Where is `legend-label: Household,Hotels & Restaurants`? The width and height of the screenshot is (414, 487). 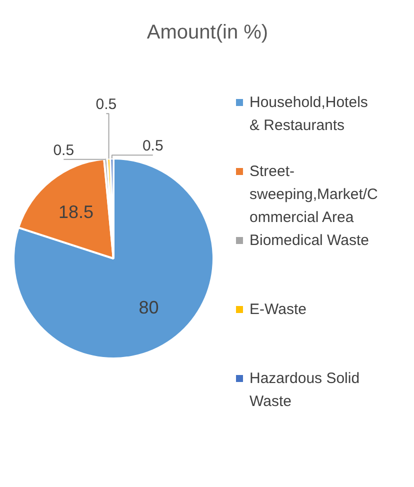 legend-label: Household,Hotels & Restaurants is located at coordinates (309, 114).